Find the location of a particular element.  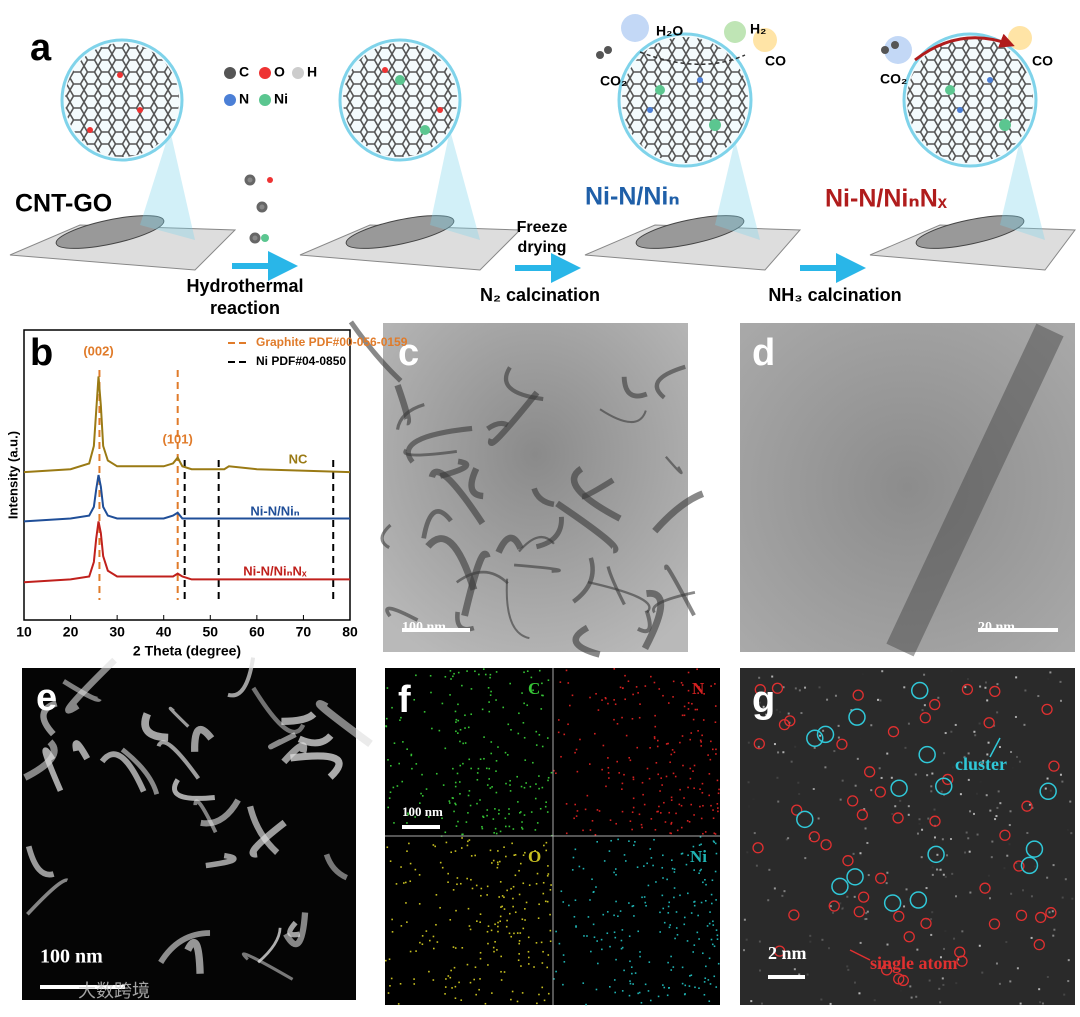

x-tick-label: 80 is located at coordinates (350, 632).